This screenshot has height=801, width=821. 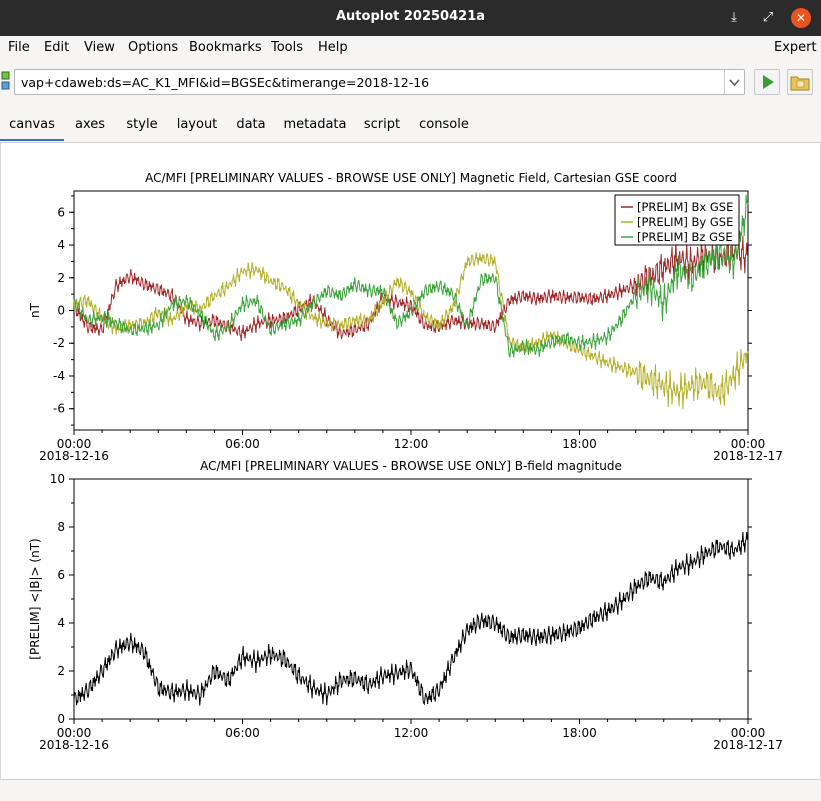 I want to click on menu-view: View, so click(x=99, y=47).